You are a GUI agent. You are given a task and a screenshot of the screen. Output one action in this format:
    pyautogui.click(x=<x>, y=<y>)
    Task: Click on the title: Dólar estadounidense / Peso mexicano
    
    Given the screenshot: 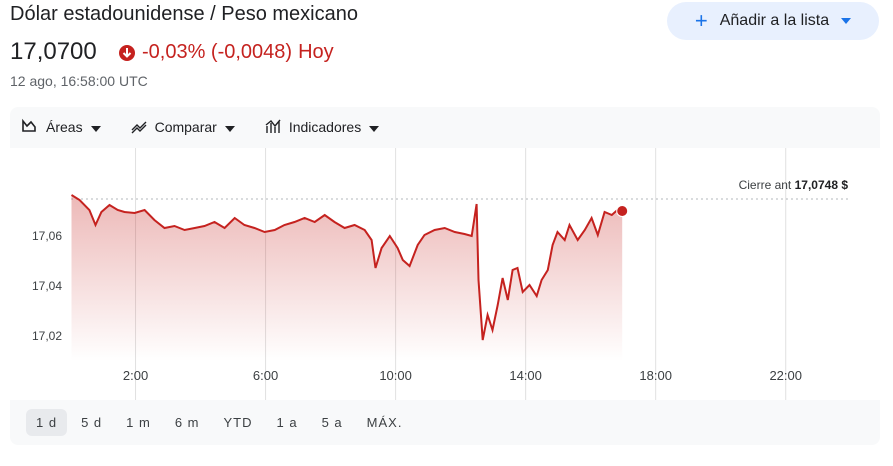 What is the action you would take?
    pyautogui.click(x=184, y=14)
    